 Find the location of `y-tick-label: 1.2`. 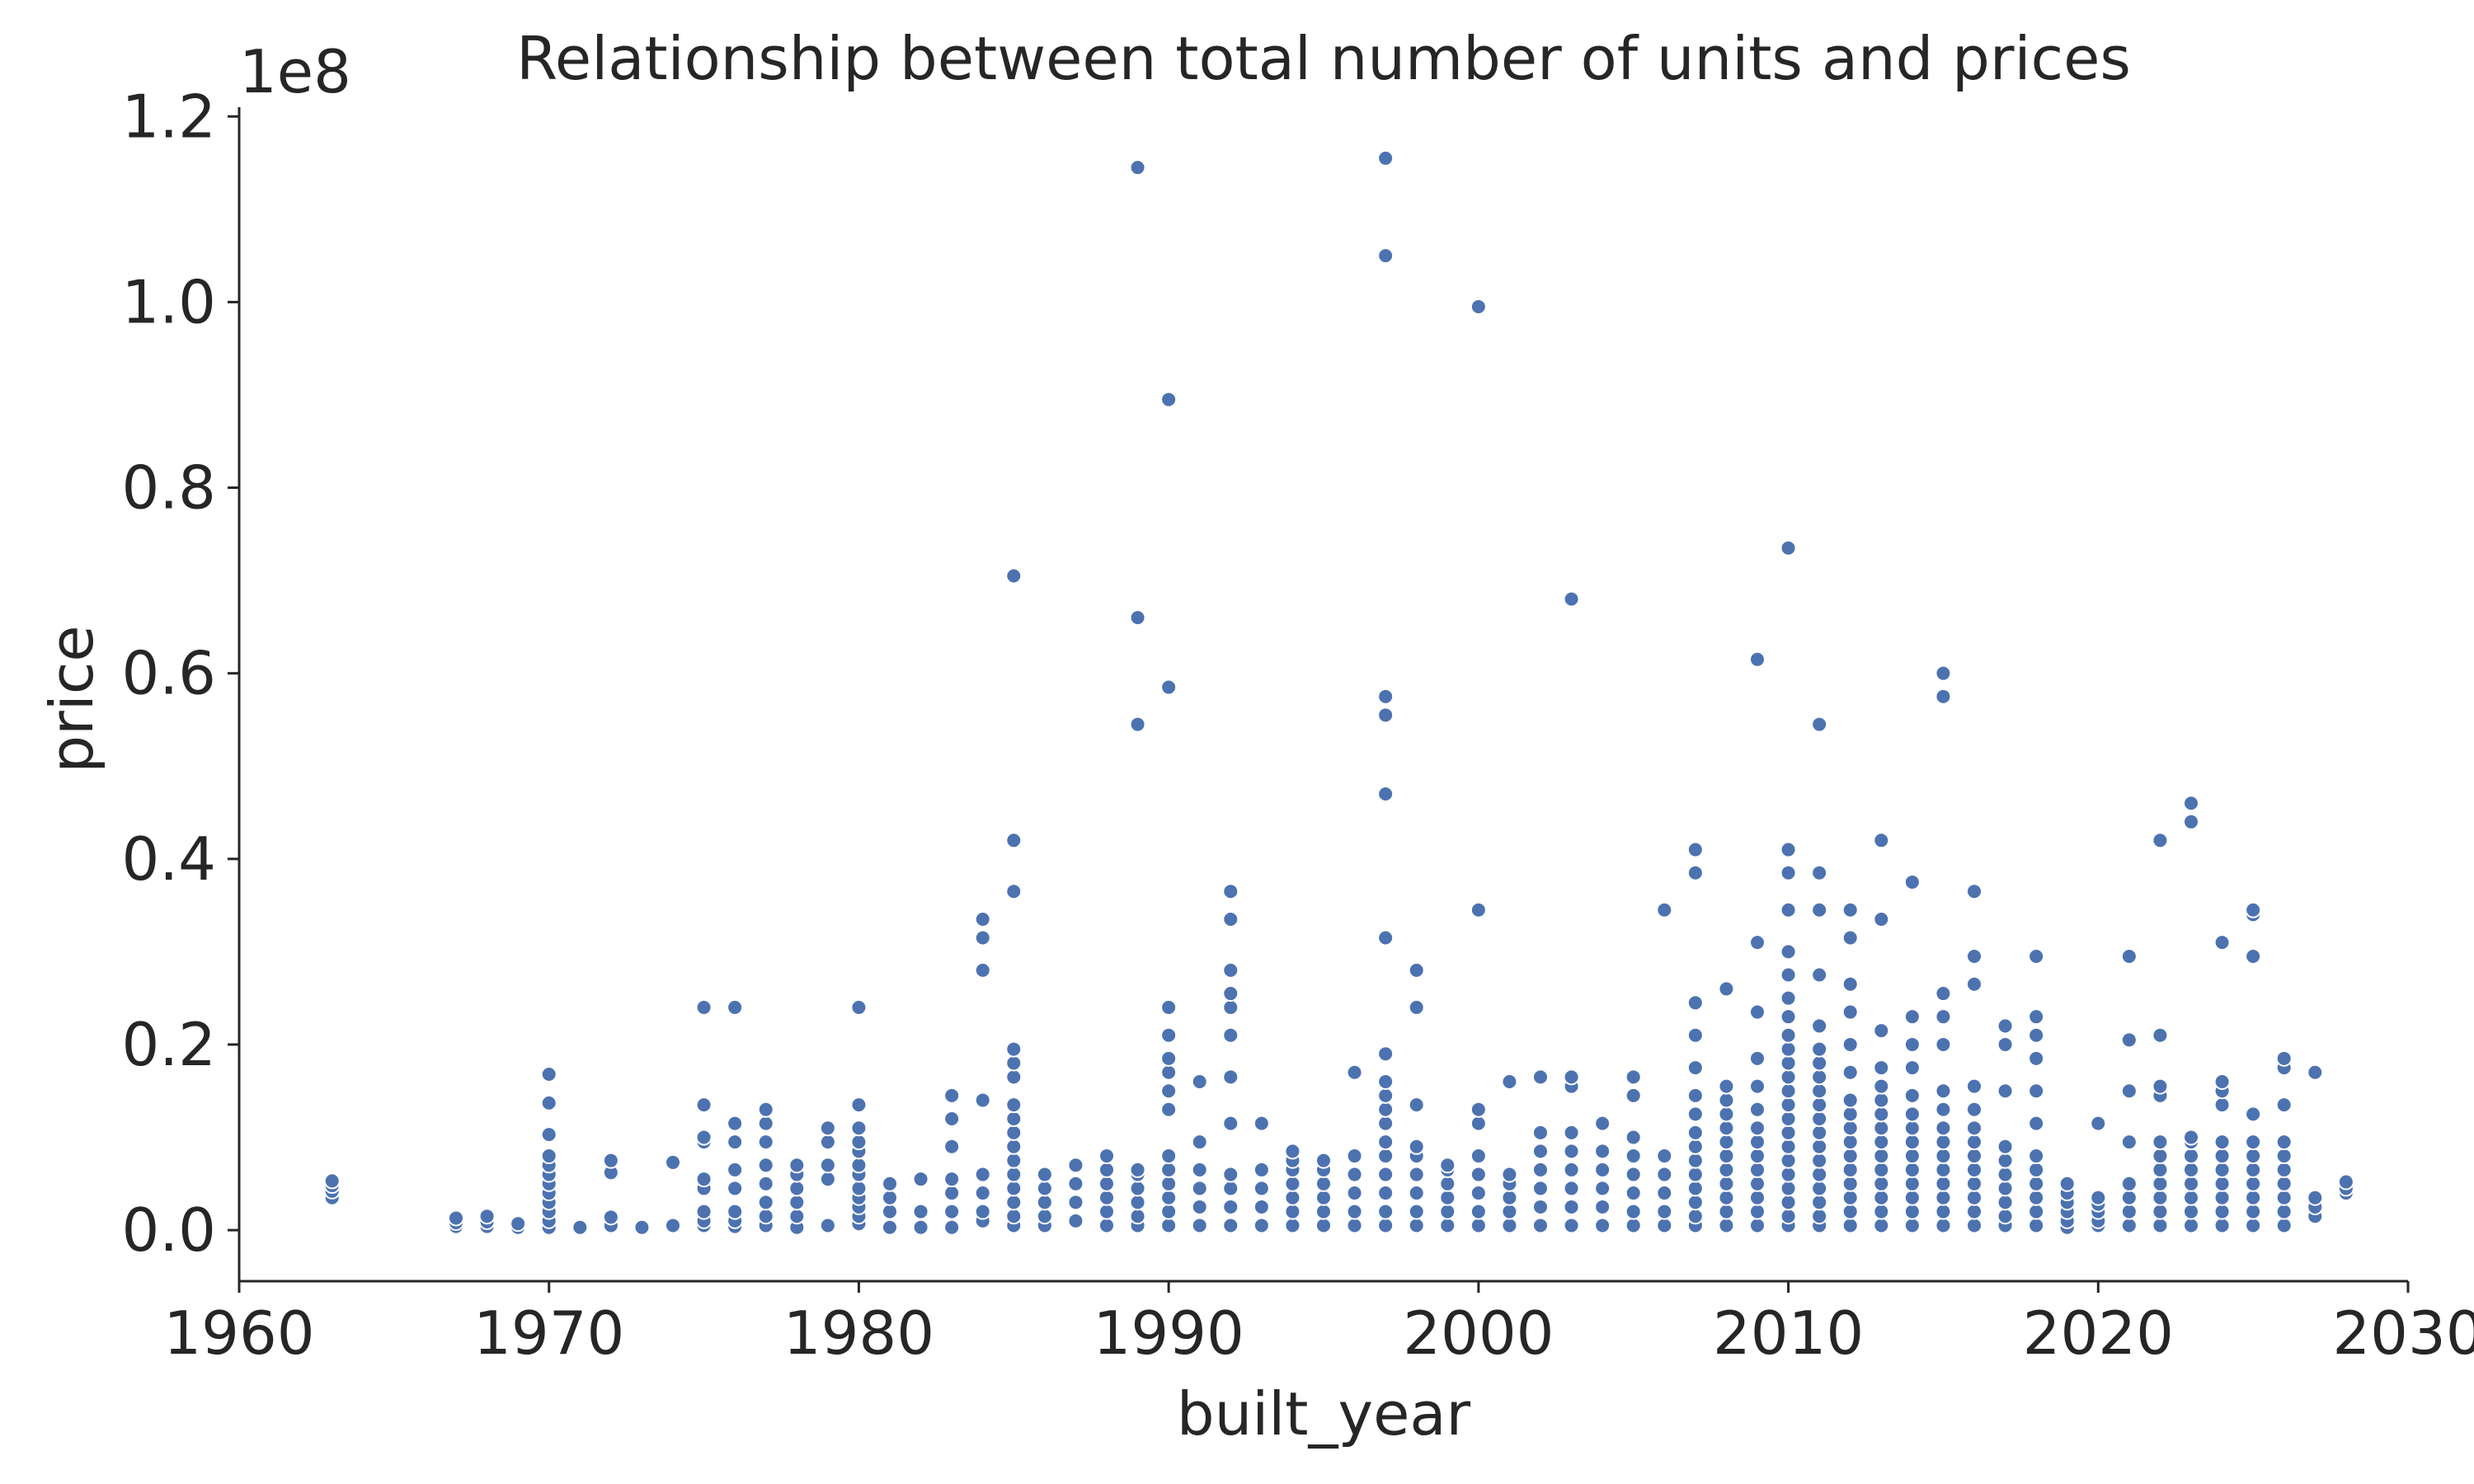

y-tick-label: 1.2 is located at coordinates (168, 116).